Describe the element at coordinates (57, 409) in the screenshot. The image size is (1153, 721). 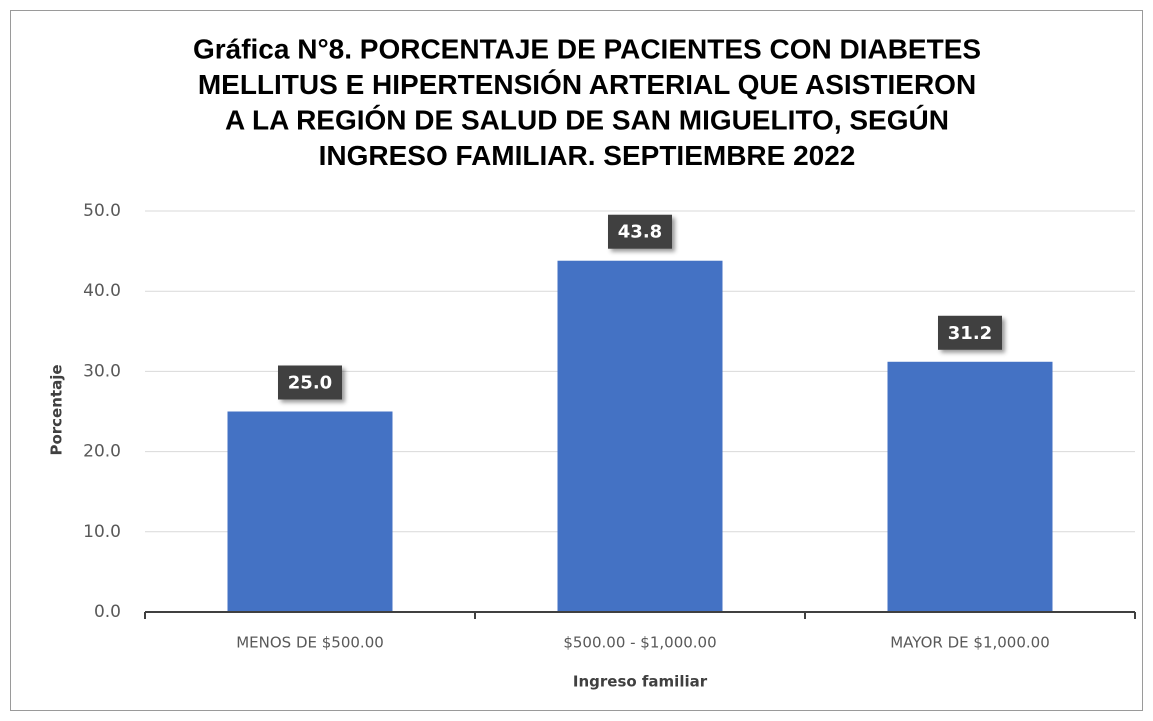
I see `y-axis-title: Porcentaje` at that location.